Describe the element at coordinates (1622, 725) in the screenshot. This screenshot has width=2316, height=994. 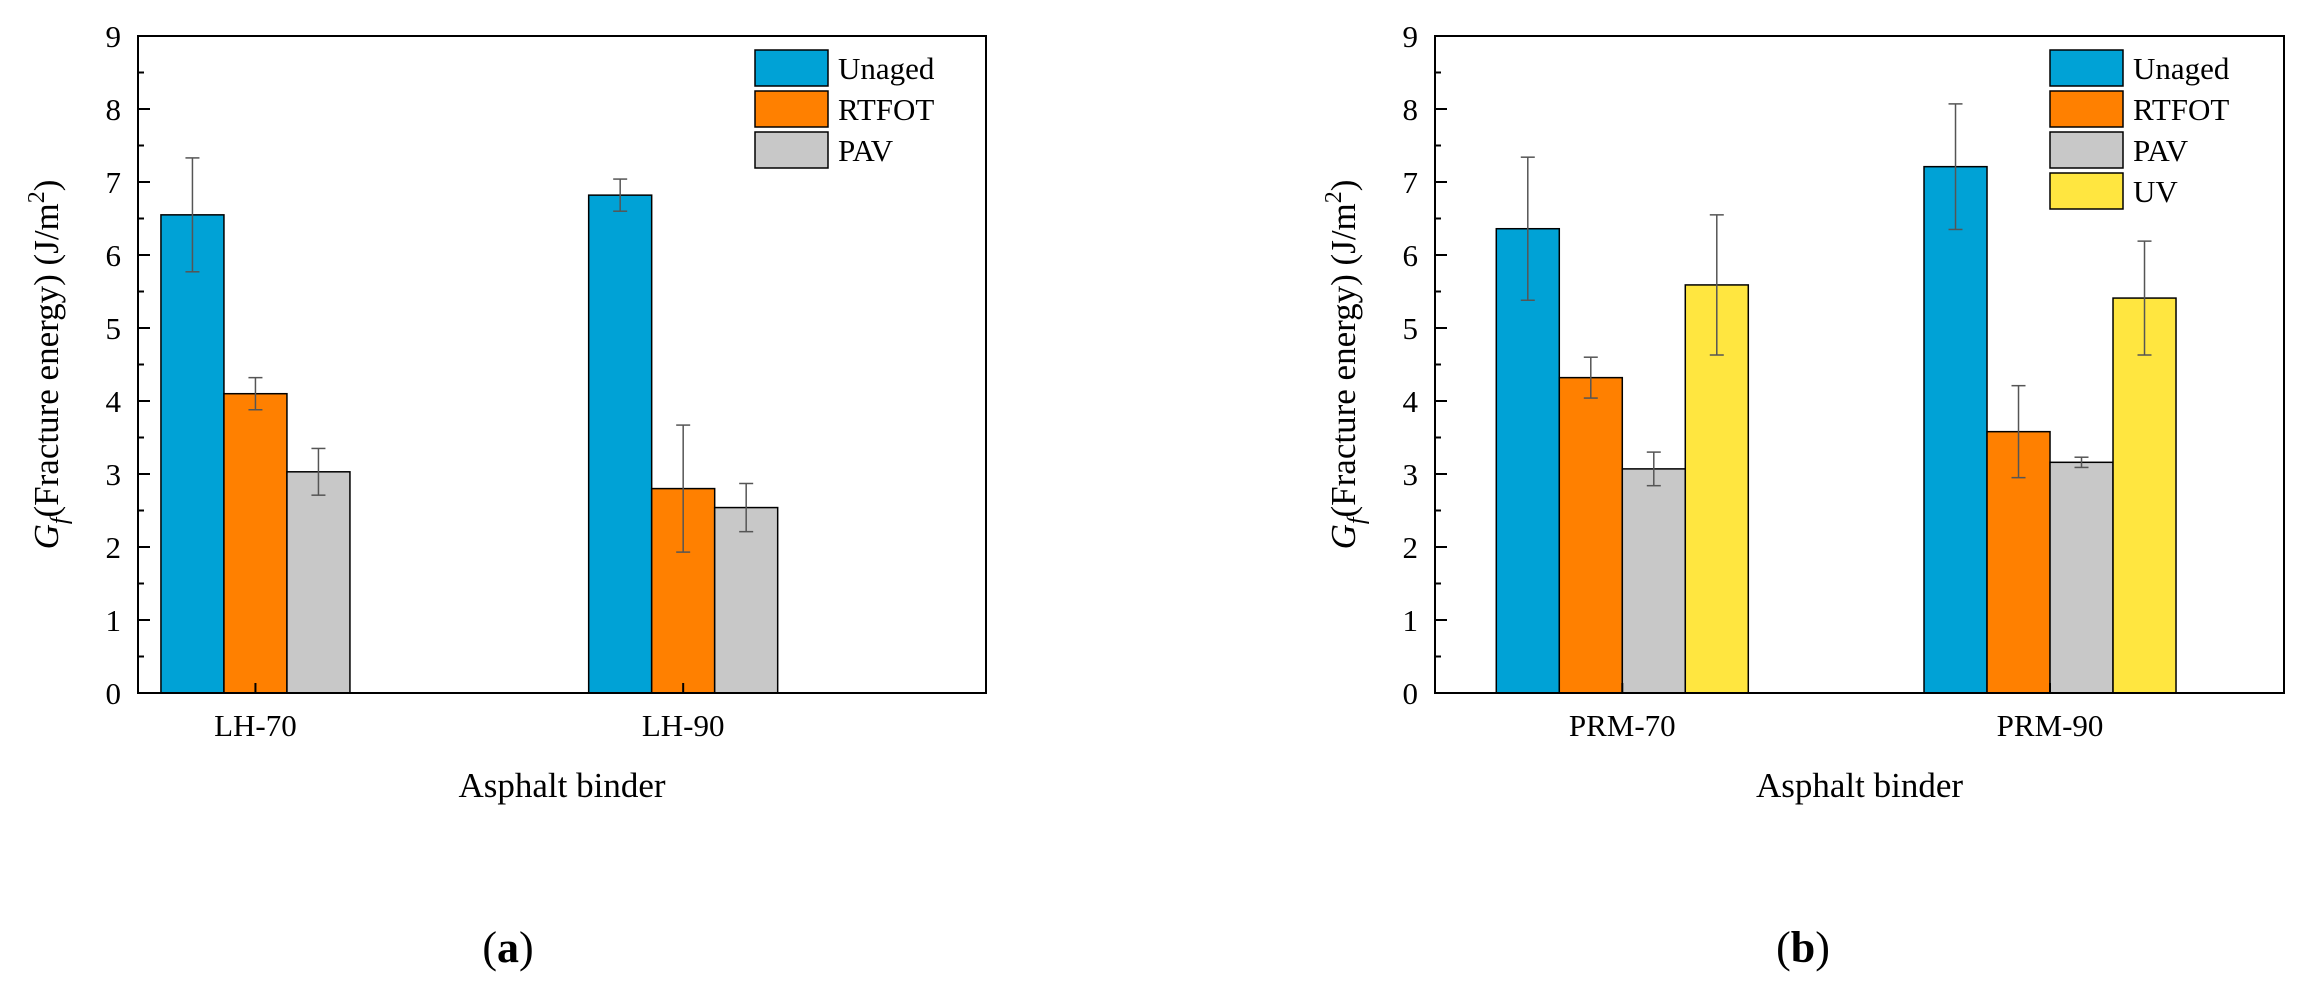
I see `x-tick-label: PRM-70` at that location.